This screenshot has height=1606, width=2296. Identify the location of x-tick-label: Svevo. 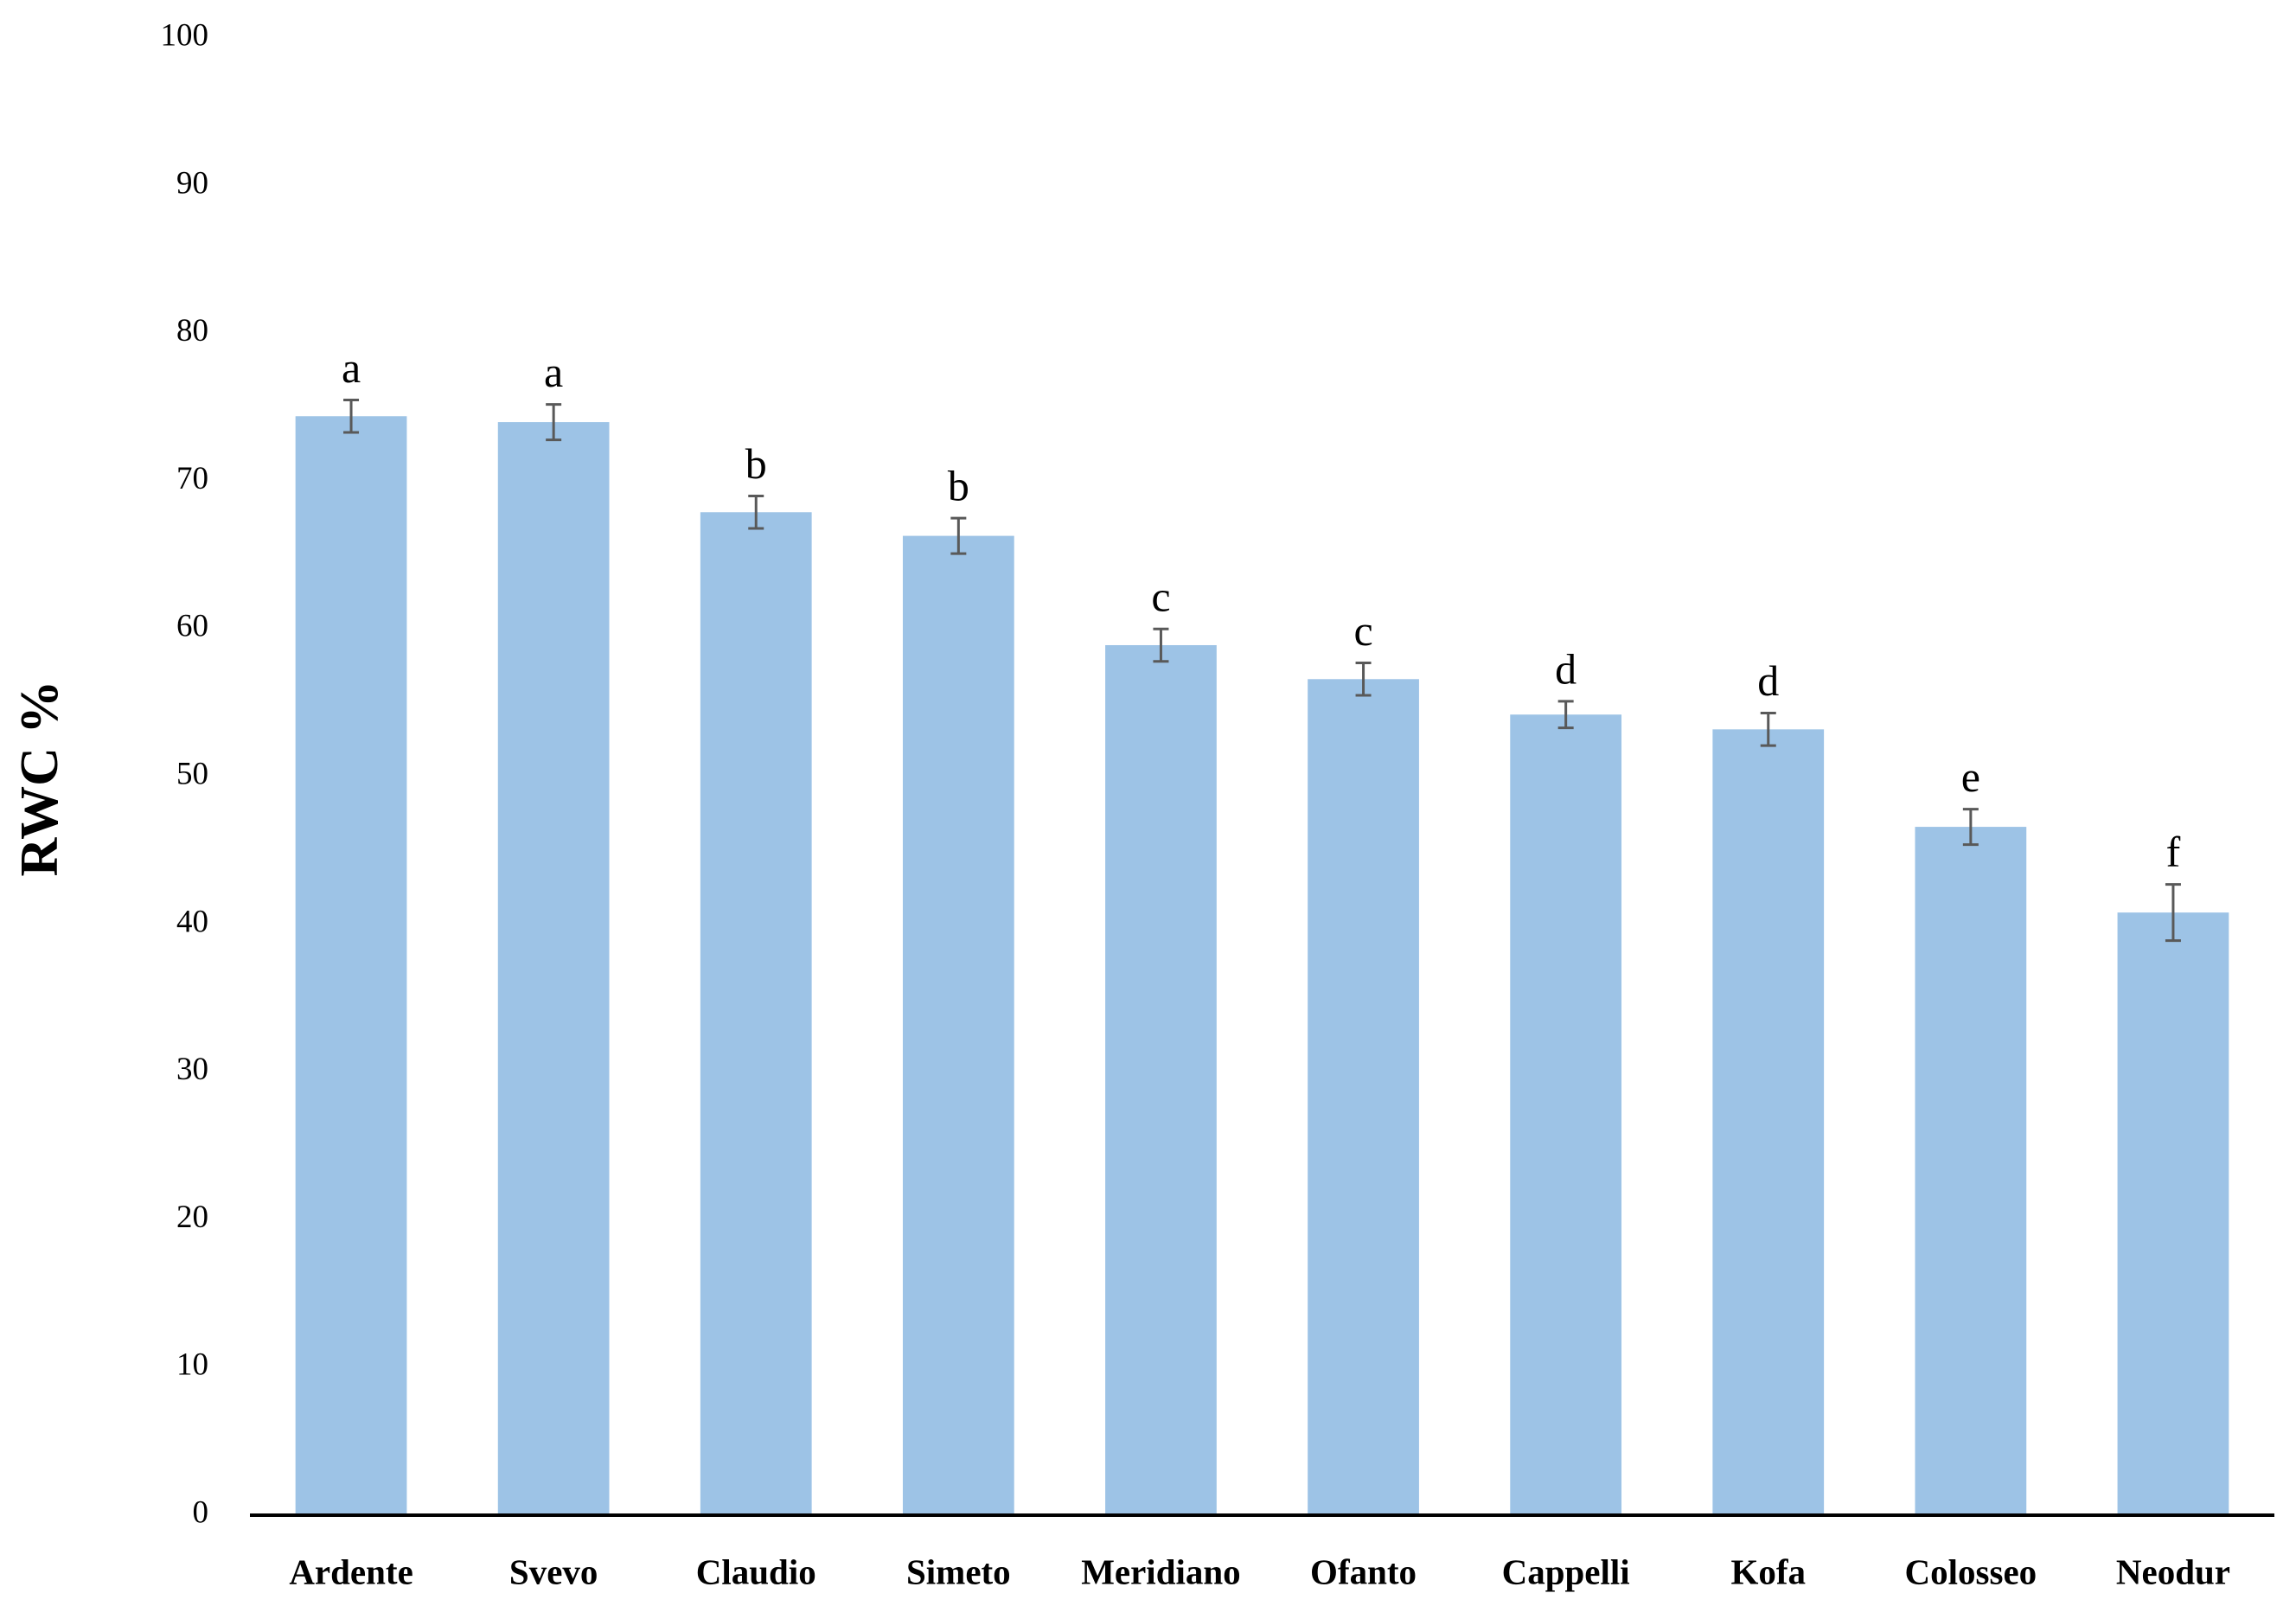
(553, 1571).